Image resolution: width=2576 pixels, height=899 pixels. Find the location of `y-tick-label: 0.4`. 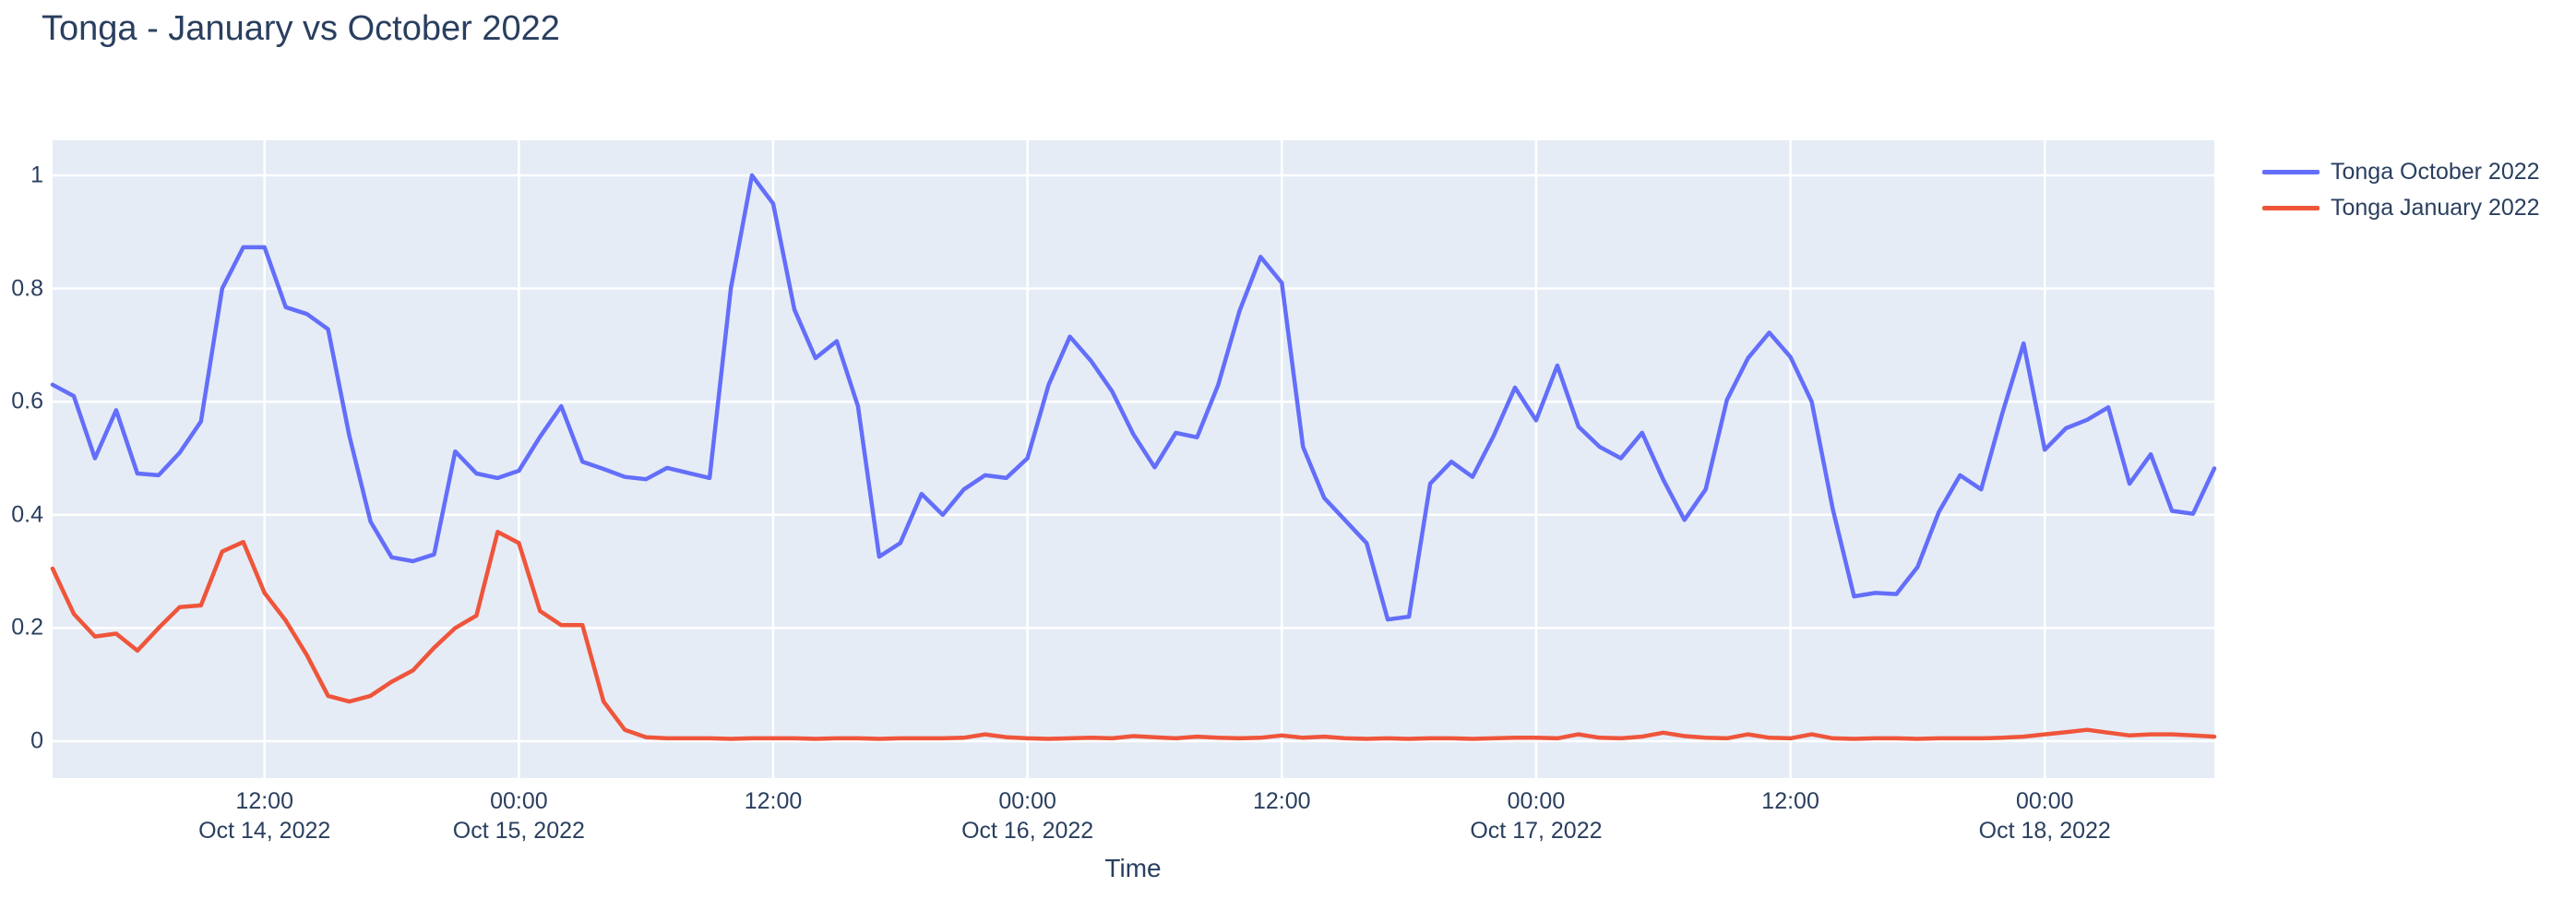

y-tick-label: 0.4 is located at coordinates (27, 514).